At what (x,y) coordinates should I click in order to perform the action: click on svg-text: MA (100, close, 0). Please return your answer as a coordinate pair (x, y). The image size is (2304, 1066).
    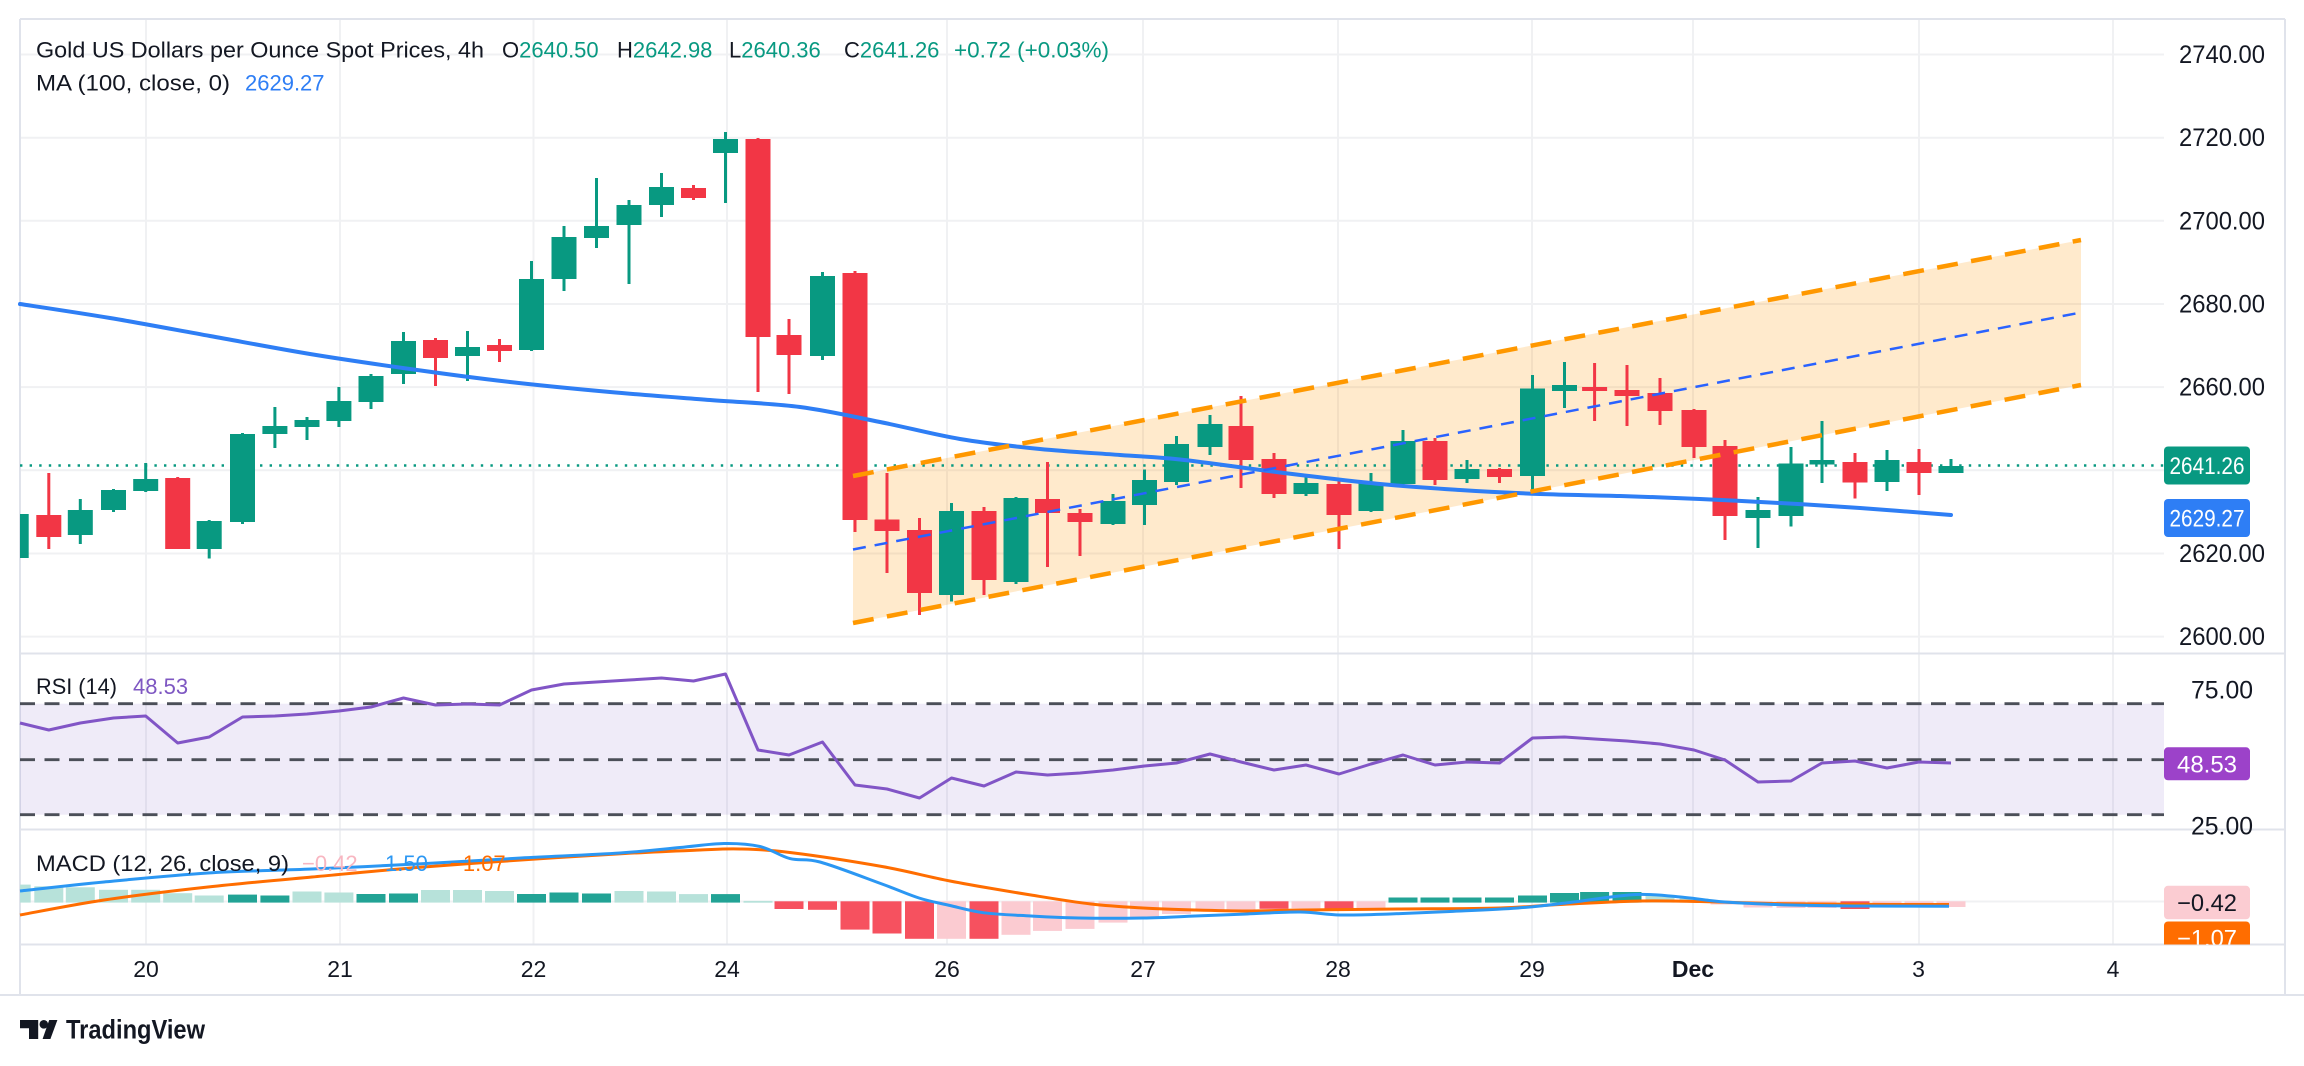
    Looking at the image, I should click on (133, 83).